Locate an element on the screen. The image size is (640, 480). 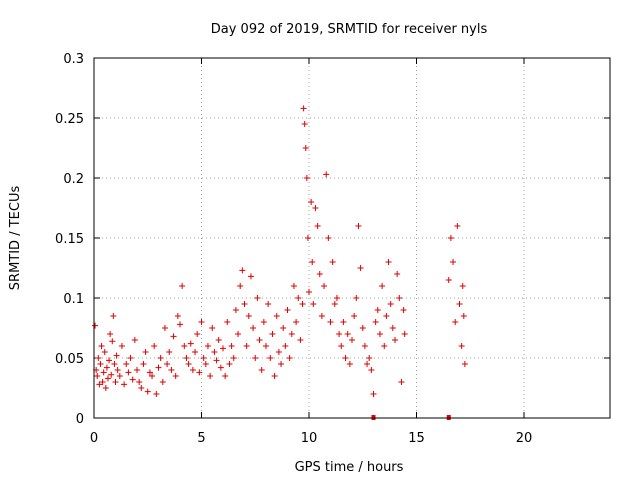
y-tick-label: 0.1 is located at coordinates (73, 299).